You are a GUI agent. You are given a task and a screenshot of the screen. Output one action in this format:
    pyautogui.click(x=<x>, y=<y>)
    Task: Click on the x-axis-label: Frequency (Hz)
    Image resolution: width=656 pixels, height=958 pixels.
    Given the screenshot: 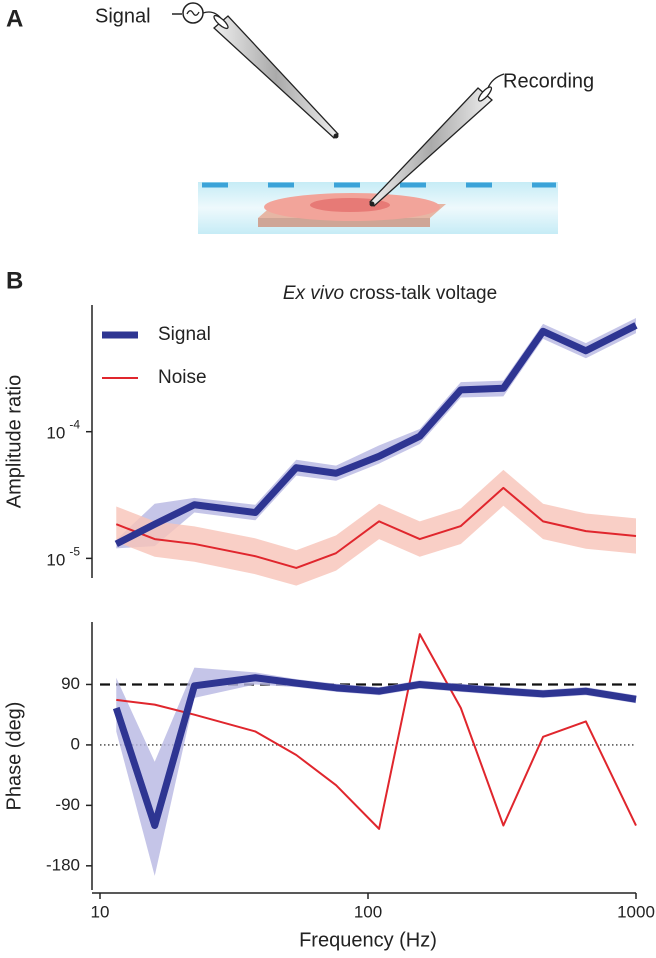 What is the action you would take?
    pyautogui.click(x=368, y=940)
    